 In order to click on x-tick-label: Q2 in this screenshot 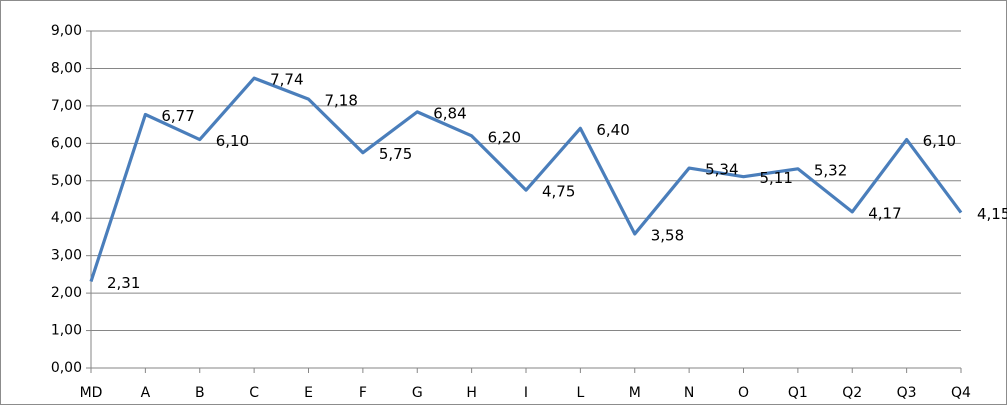, I will do `click(852, 393)`.